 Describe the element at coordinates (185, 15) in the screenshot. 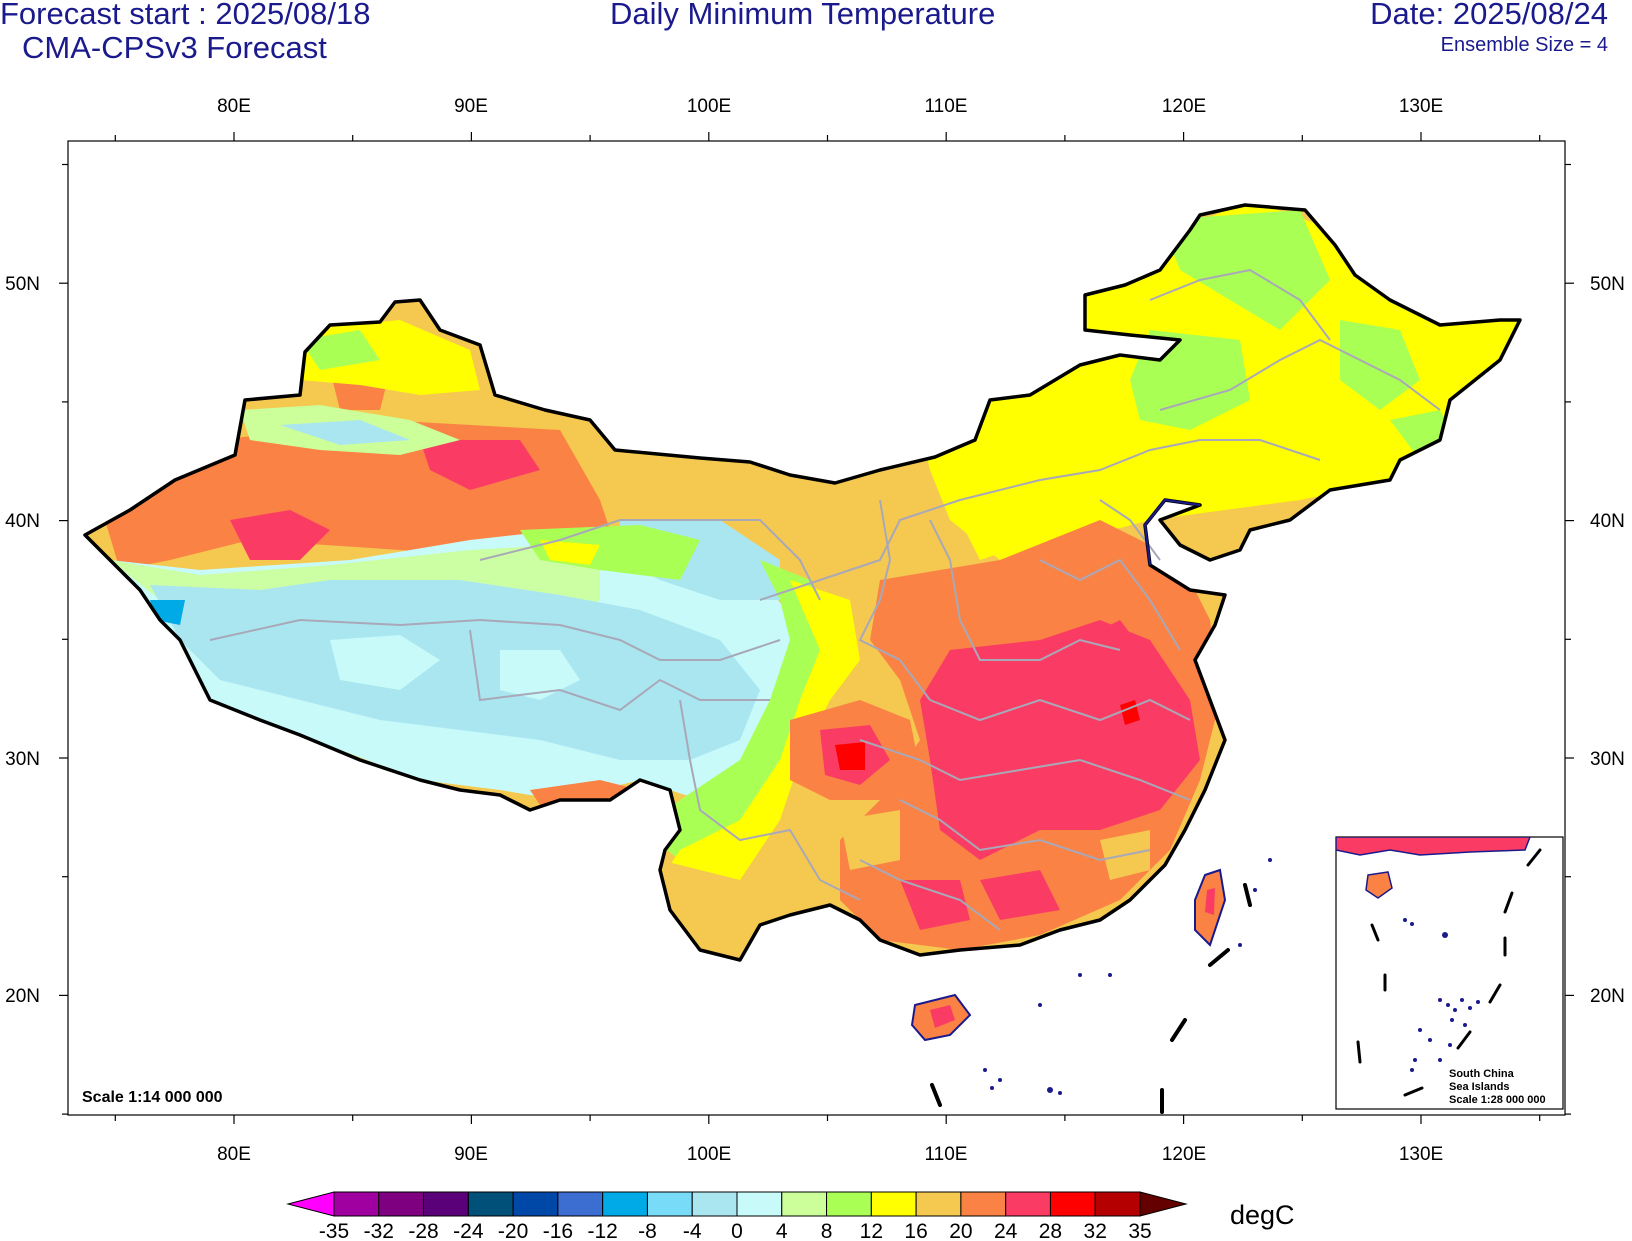

I see `forecast-start-label: Forecast start : 2025/08/18` at that location.